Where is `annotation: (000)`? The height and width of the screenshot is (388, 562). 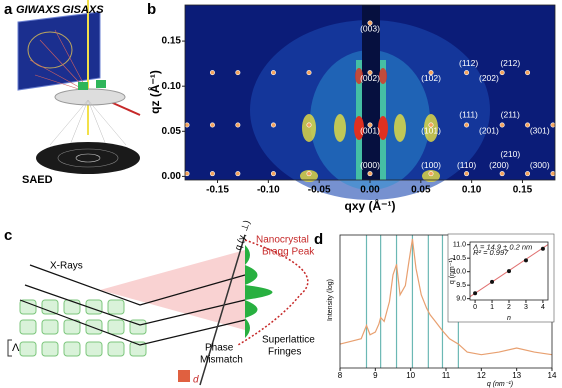 annotation: (000) is located at coordinates (370, 165).